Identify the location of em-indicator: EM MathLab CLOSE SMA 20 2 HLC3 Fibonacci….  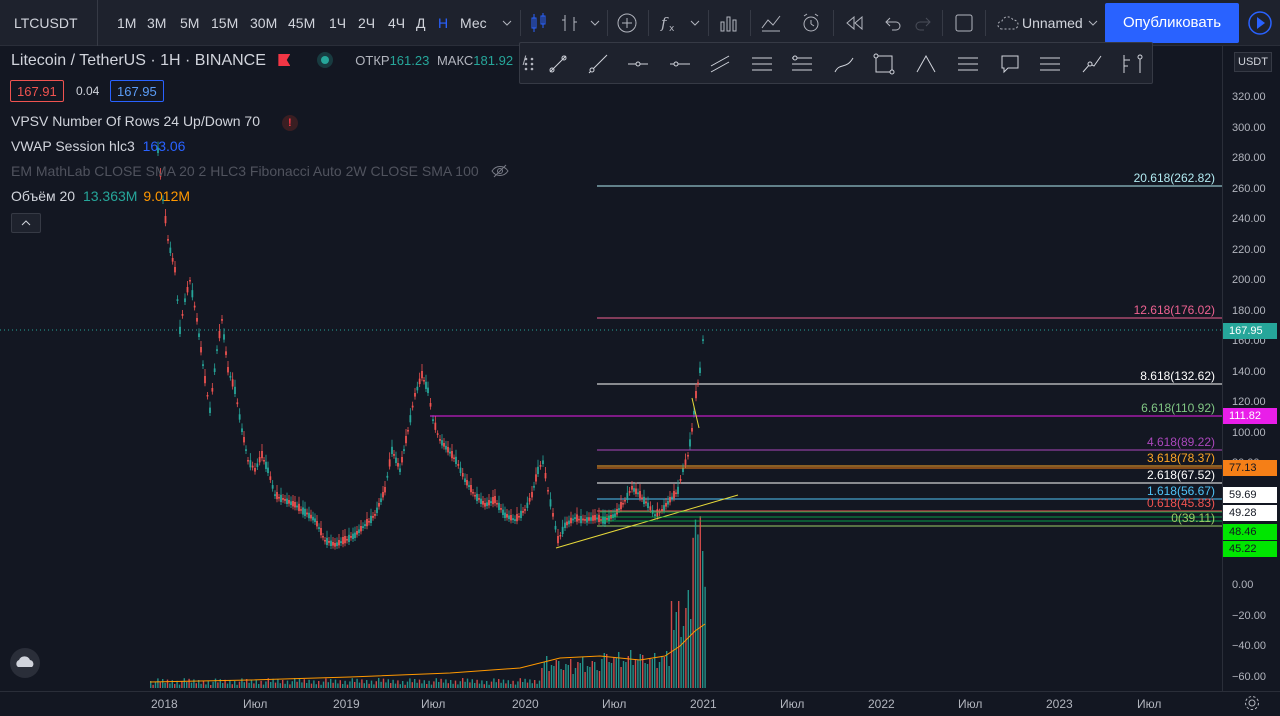
(260, 171).